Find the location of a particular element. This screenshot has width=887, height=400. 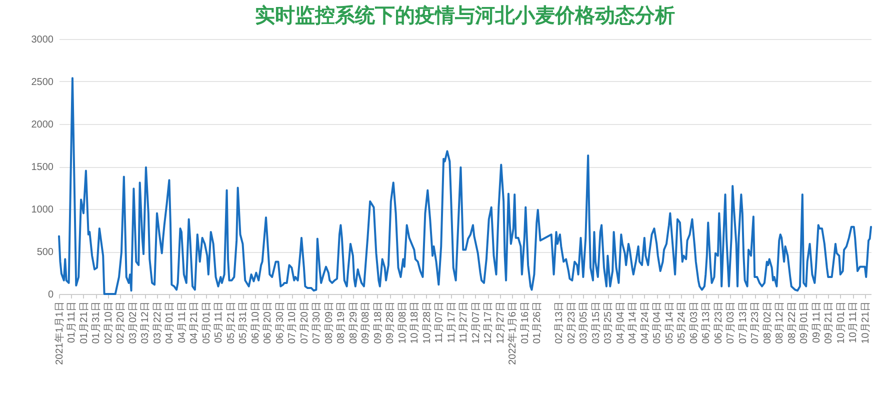

x-tick-label: 05月04日 is located at coordinates (658, 323).